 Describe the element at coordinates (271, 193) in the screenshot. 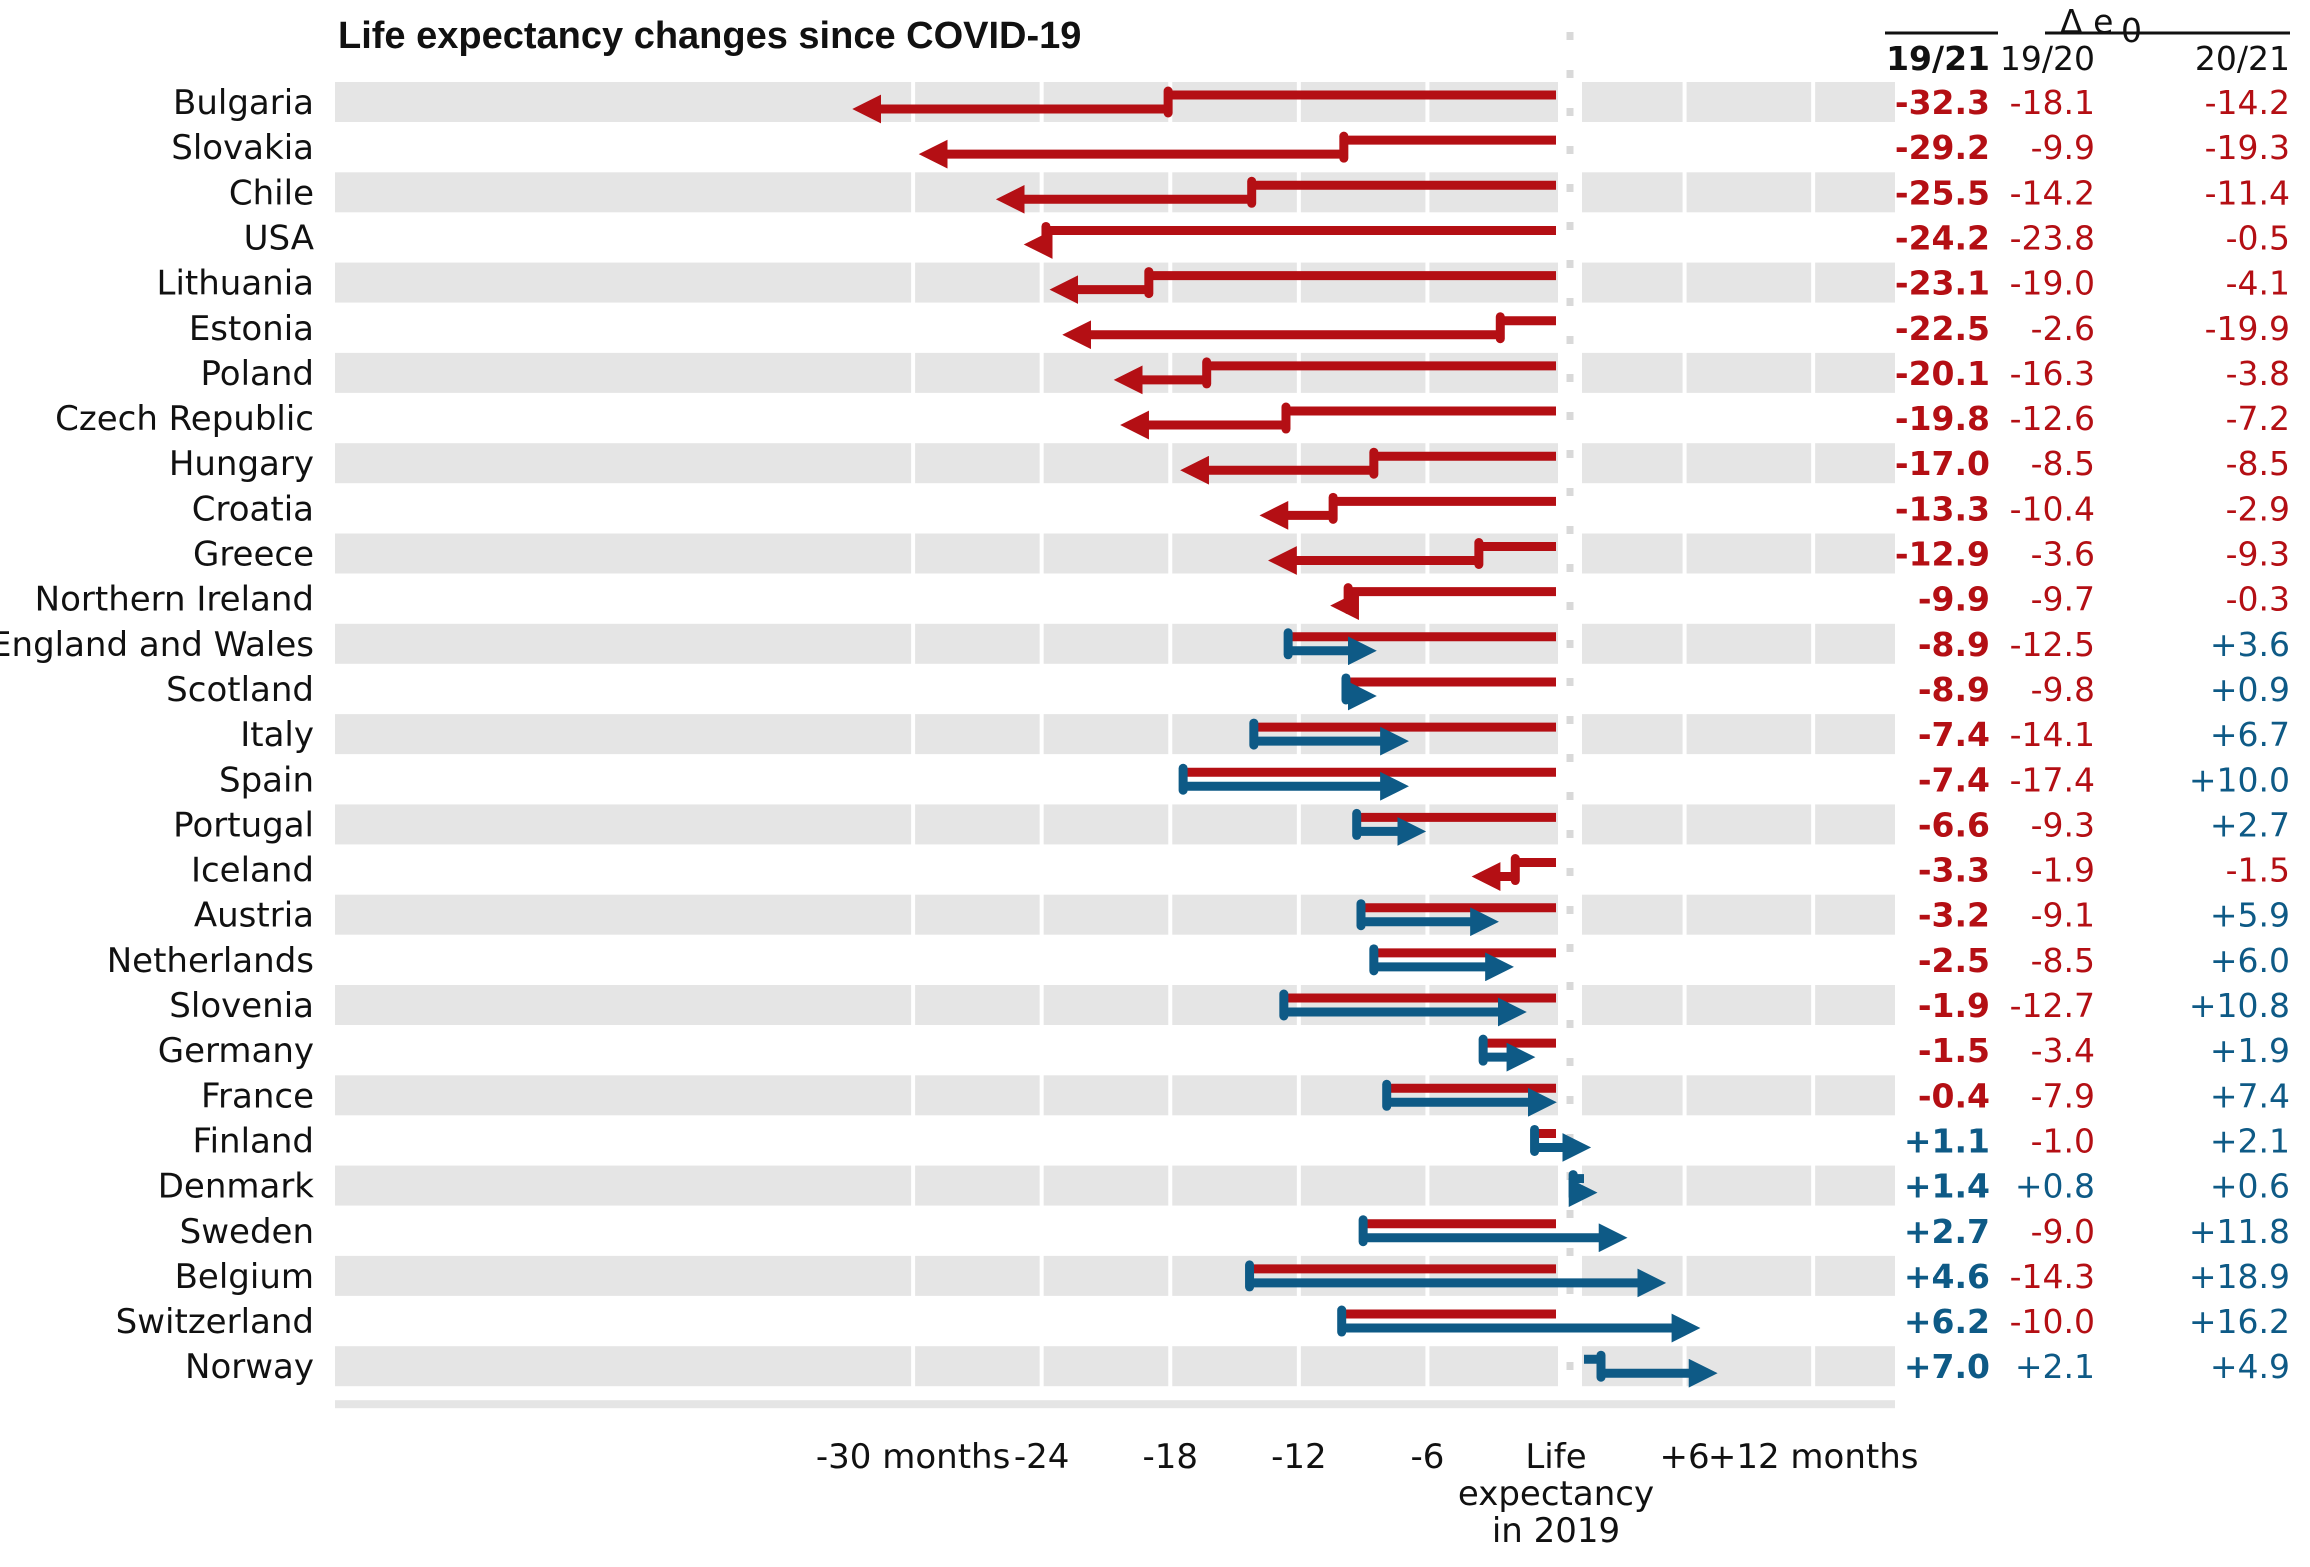

I see `country-label: Chile` at that location.